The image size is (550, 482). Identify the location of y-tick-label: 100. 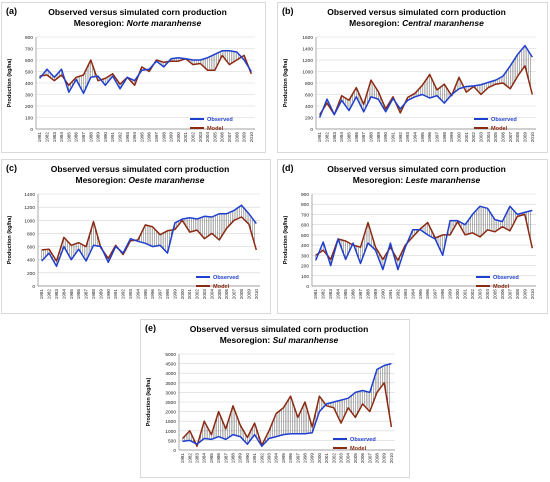
(305, 277).